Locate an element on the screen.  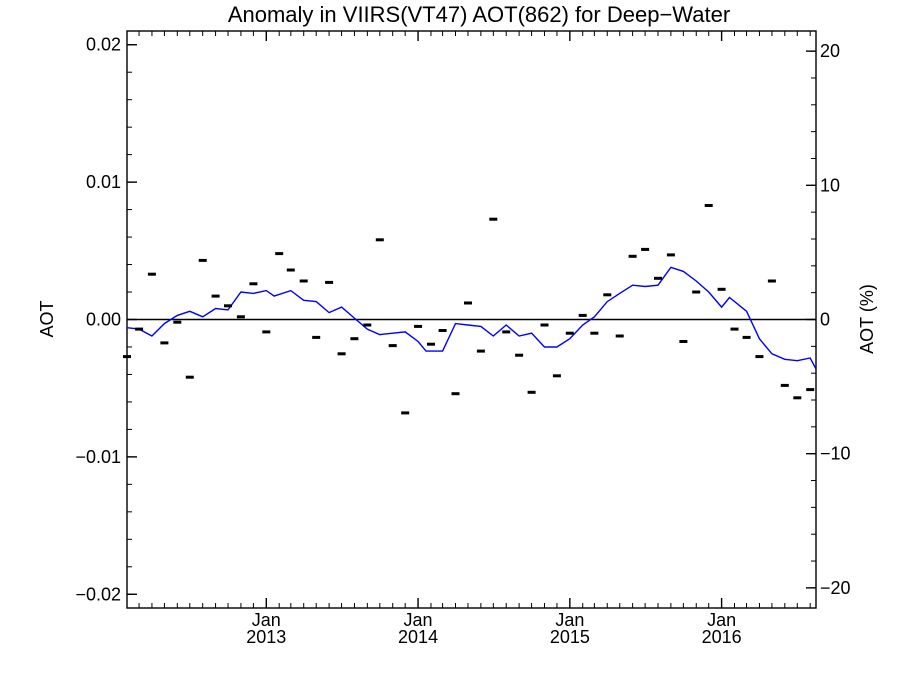
left-tick-label: 0.01 is located at coordinates (103, 182).